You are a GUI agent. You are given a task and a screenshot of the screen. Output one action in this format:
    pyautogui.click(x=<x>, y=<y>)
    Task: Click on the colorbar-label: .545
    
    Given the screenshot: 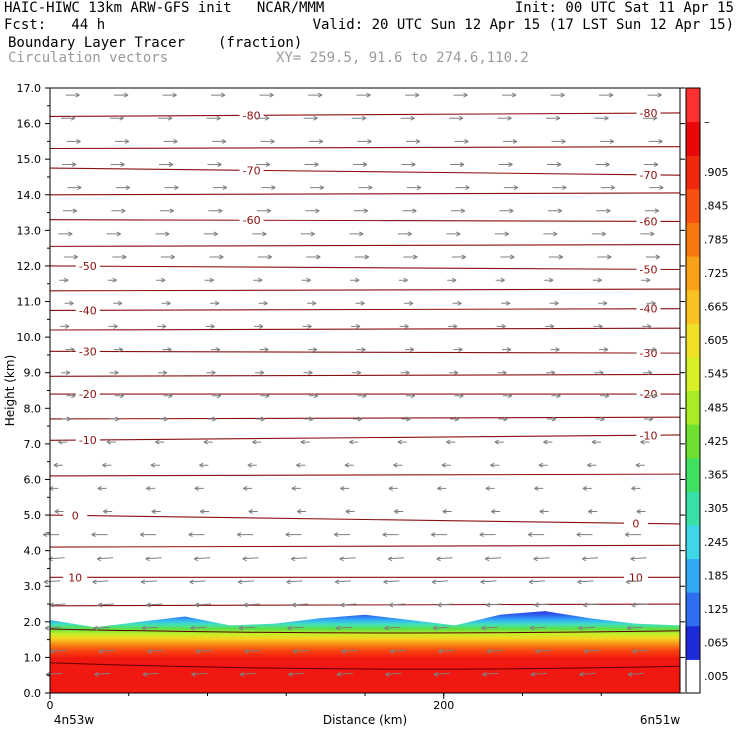 What is the action you would take?
    pyautogui.click(x=716, y=374)
    